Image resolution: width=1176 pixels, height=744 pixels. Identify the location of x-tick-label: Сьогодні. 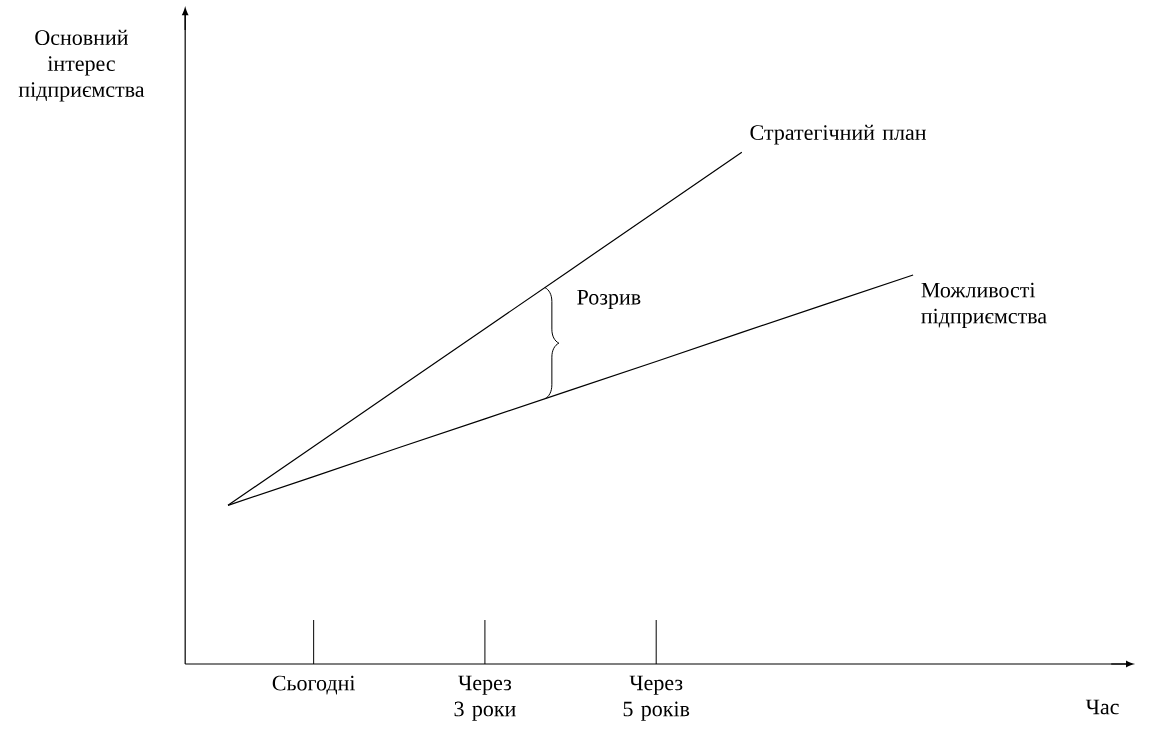
(314, 685).